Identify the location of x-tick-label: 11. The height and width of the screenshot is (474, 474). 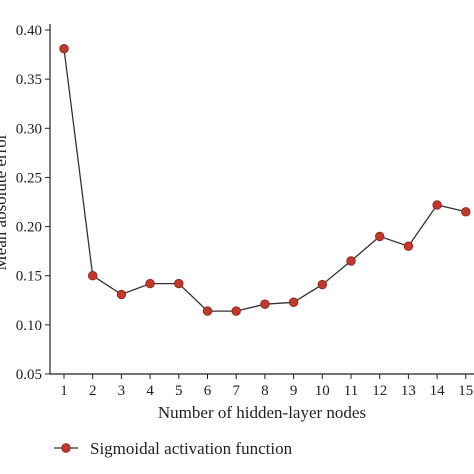
(351, 391).